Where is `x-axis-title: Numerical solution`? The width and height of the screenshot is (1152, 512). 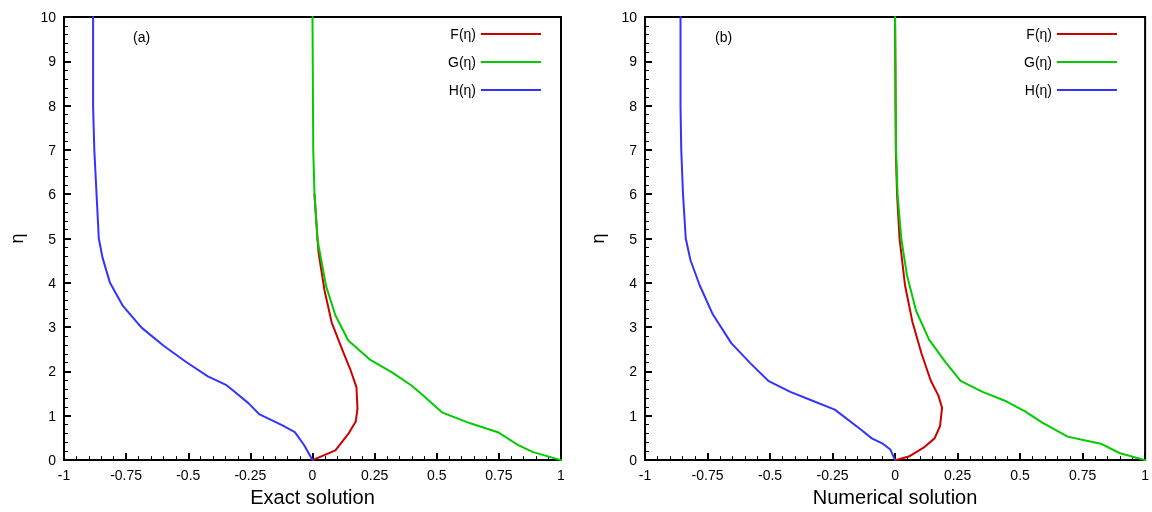
x-axis-title: Numerical solution is located at coordinates (895, 497).